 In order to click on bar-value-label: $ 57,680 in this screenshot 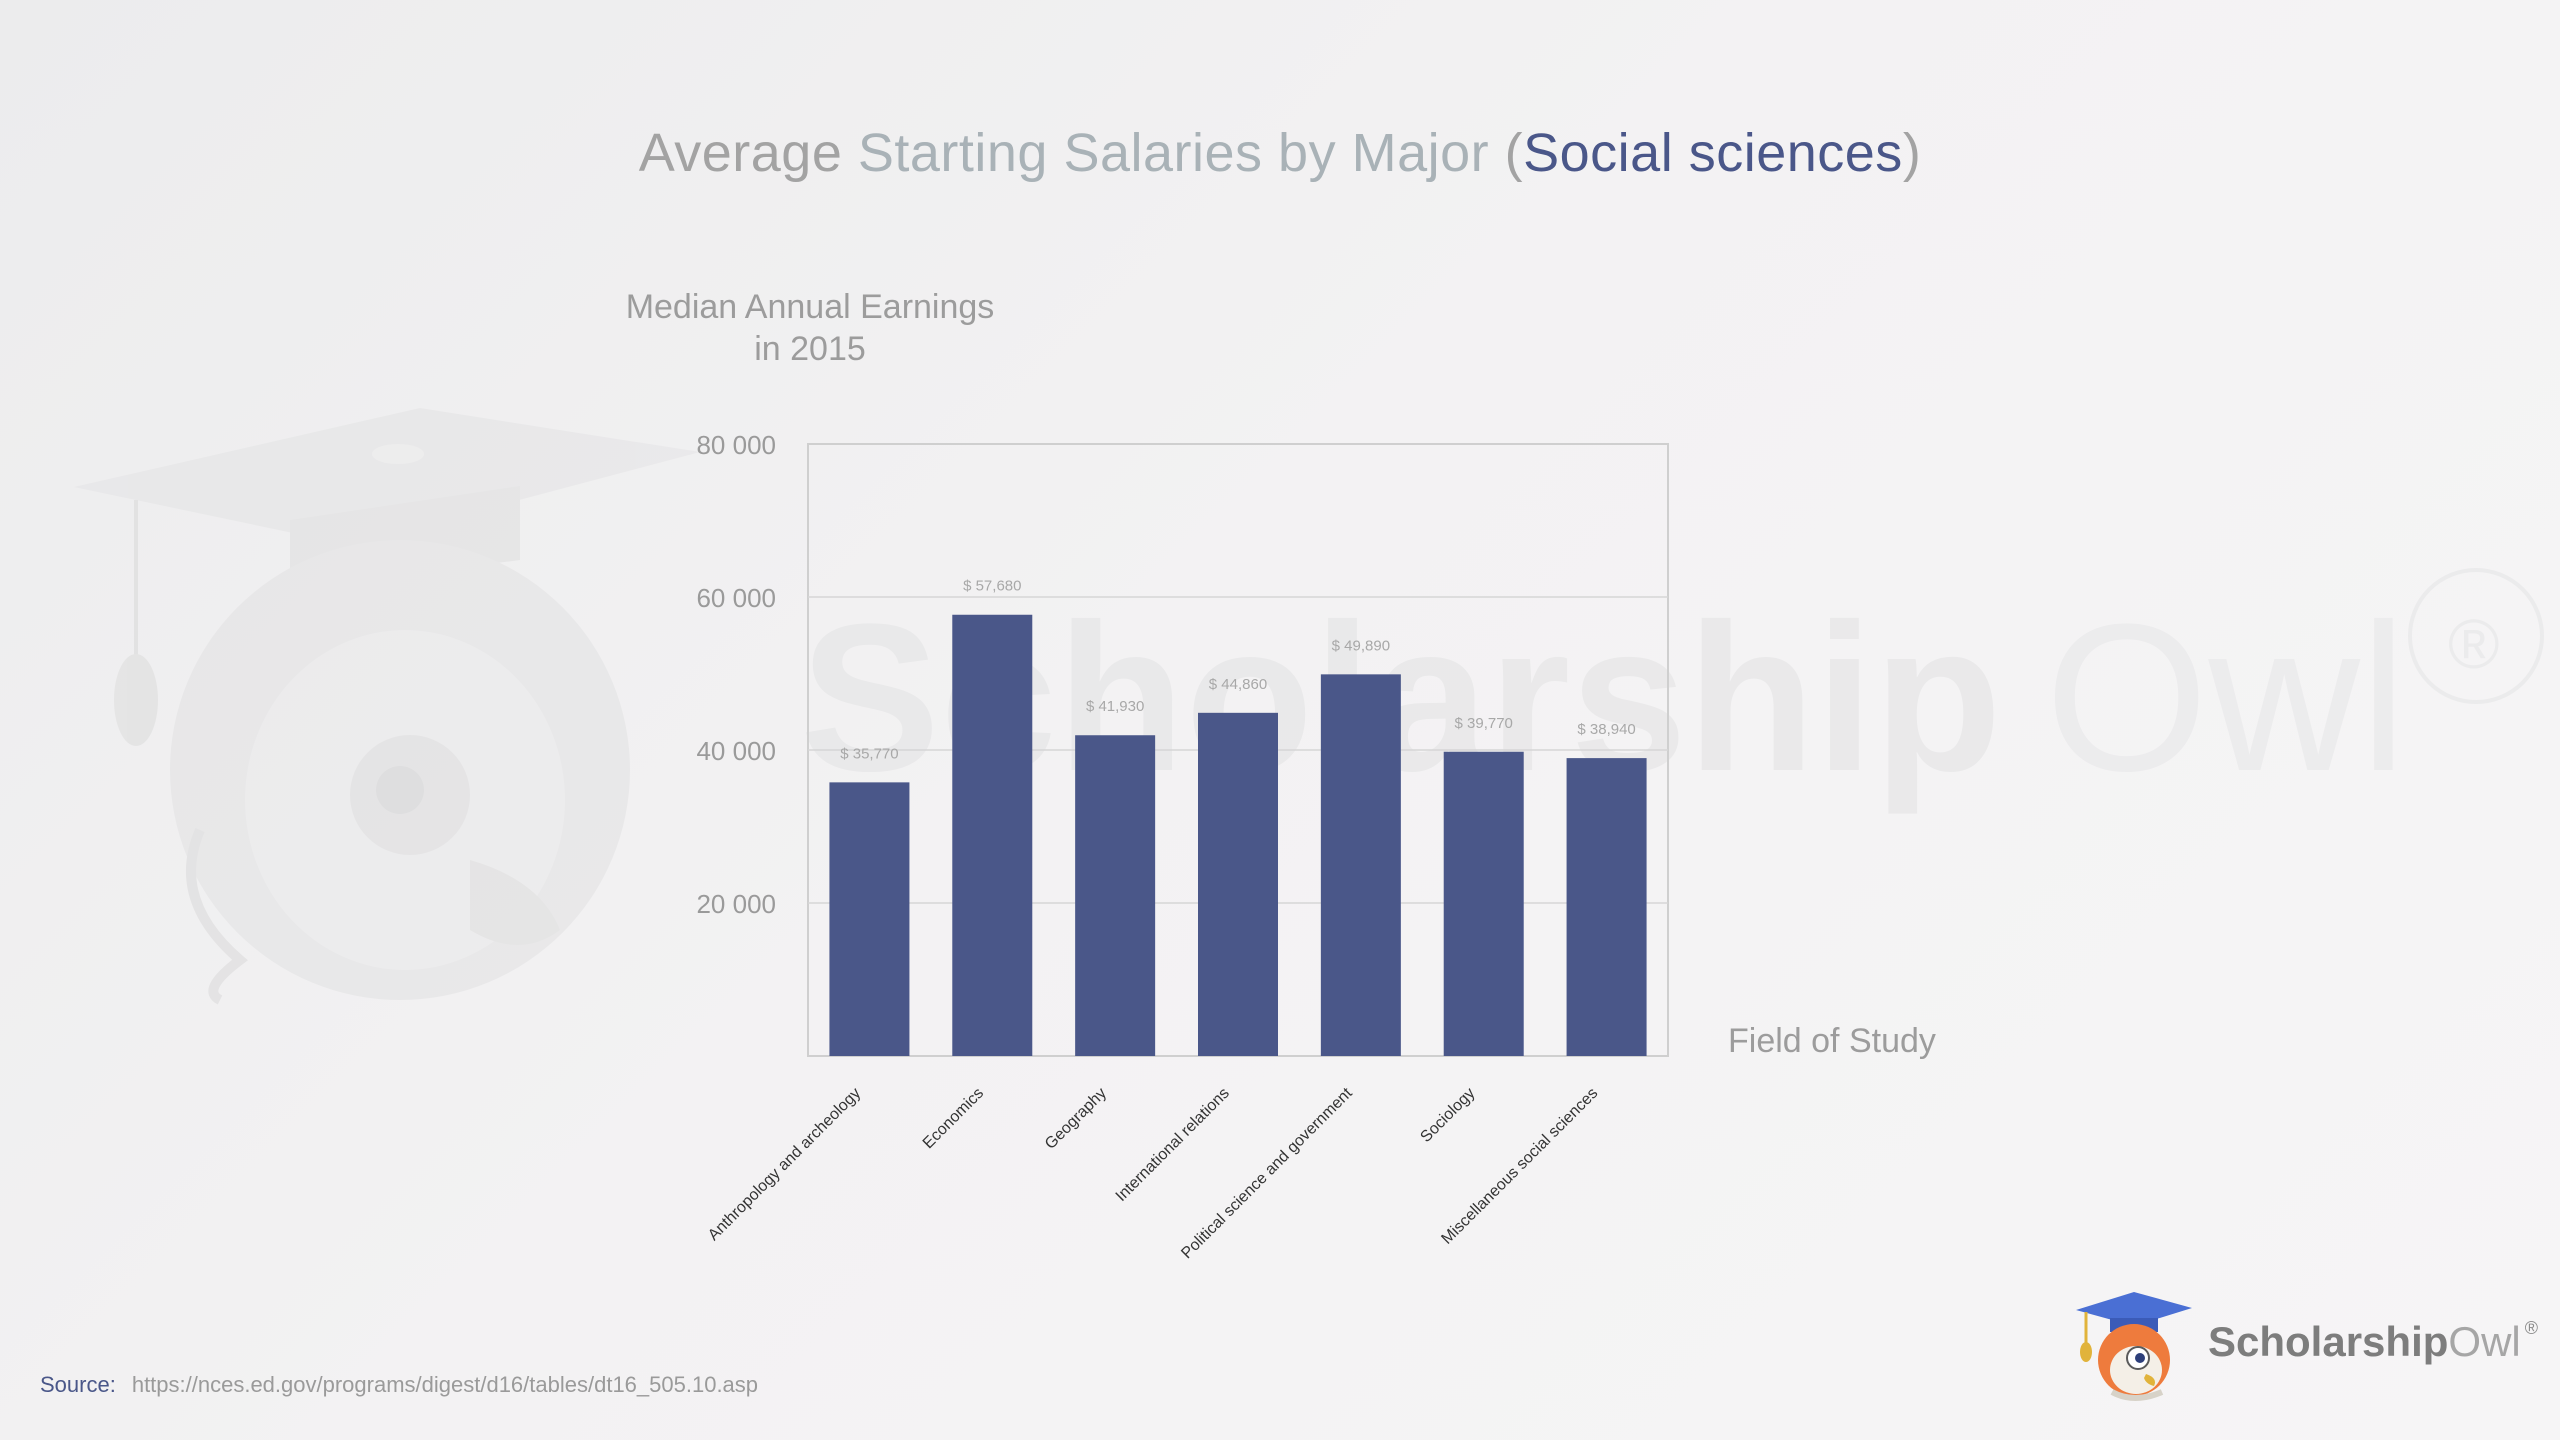, I will do `click(992, 586)`.